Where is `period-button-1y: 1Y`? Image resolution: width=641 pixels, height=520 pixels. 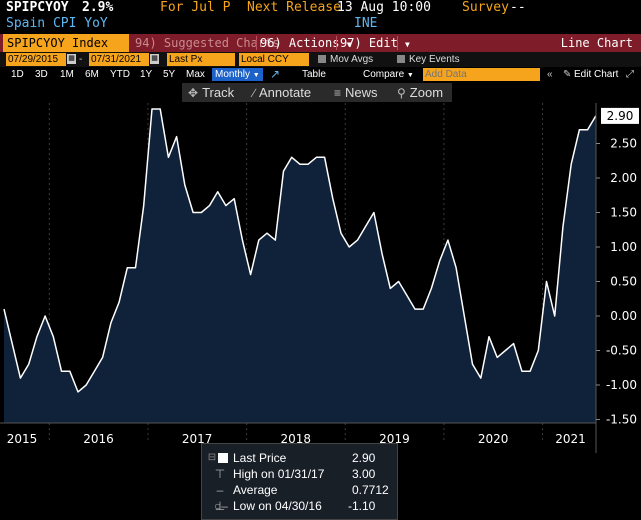 period-button-1y: 1Y is located at coordinates (146, 74).